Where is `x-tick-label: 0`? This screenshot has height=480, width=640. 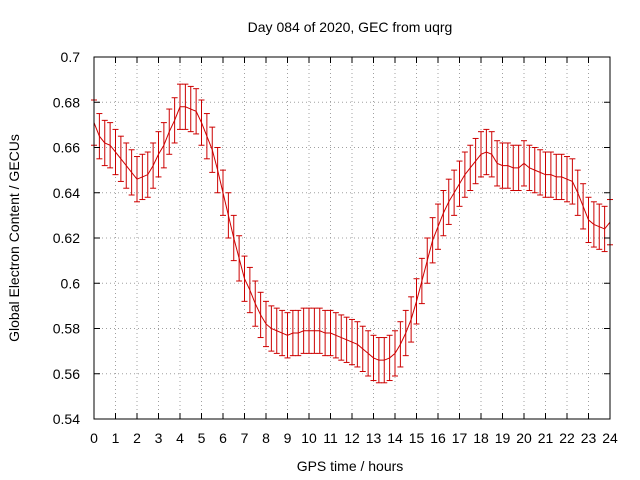 x-tick-label: 0 is located at coordinates (94, 438).